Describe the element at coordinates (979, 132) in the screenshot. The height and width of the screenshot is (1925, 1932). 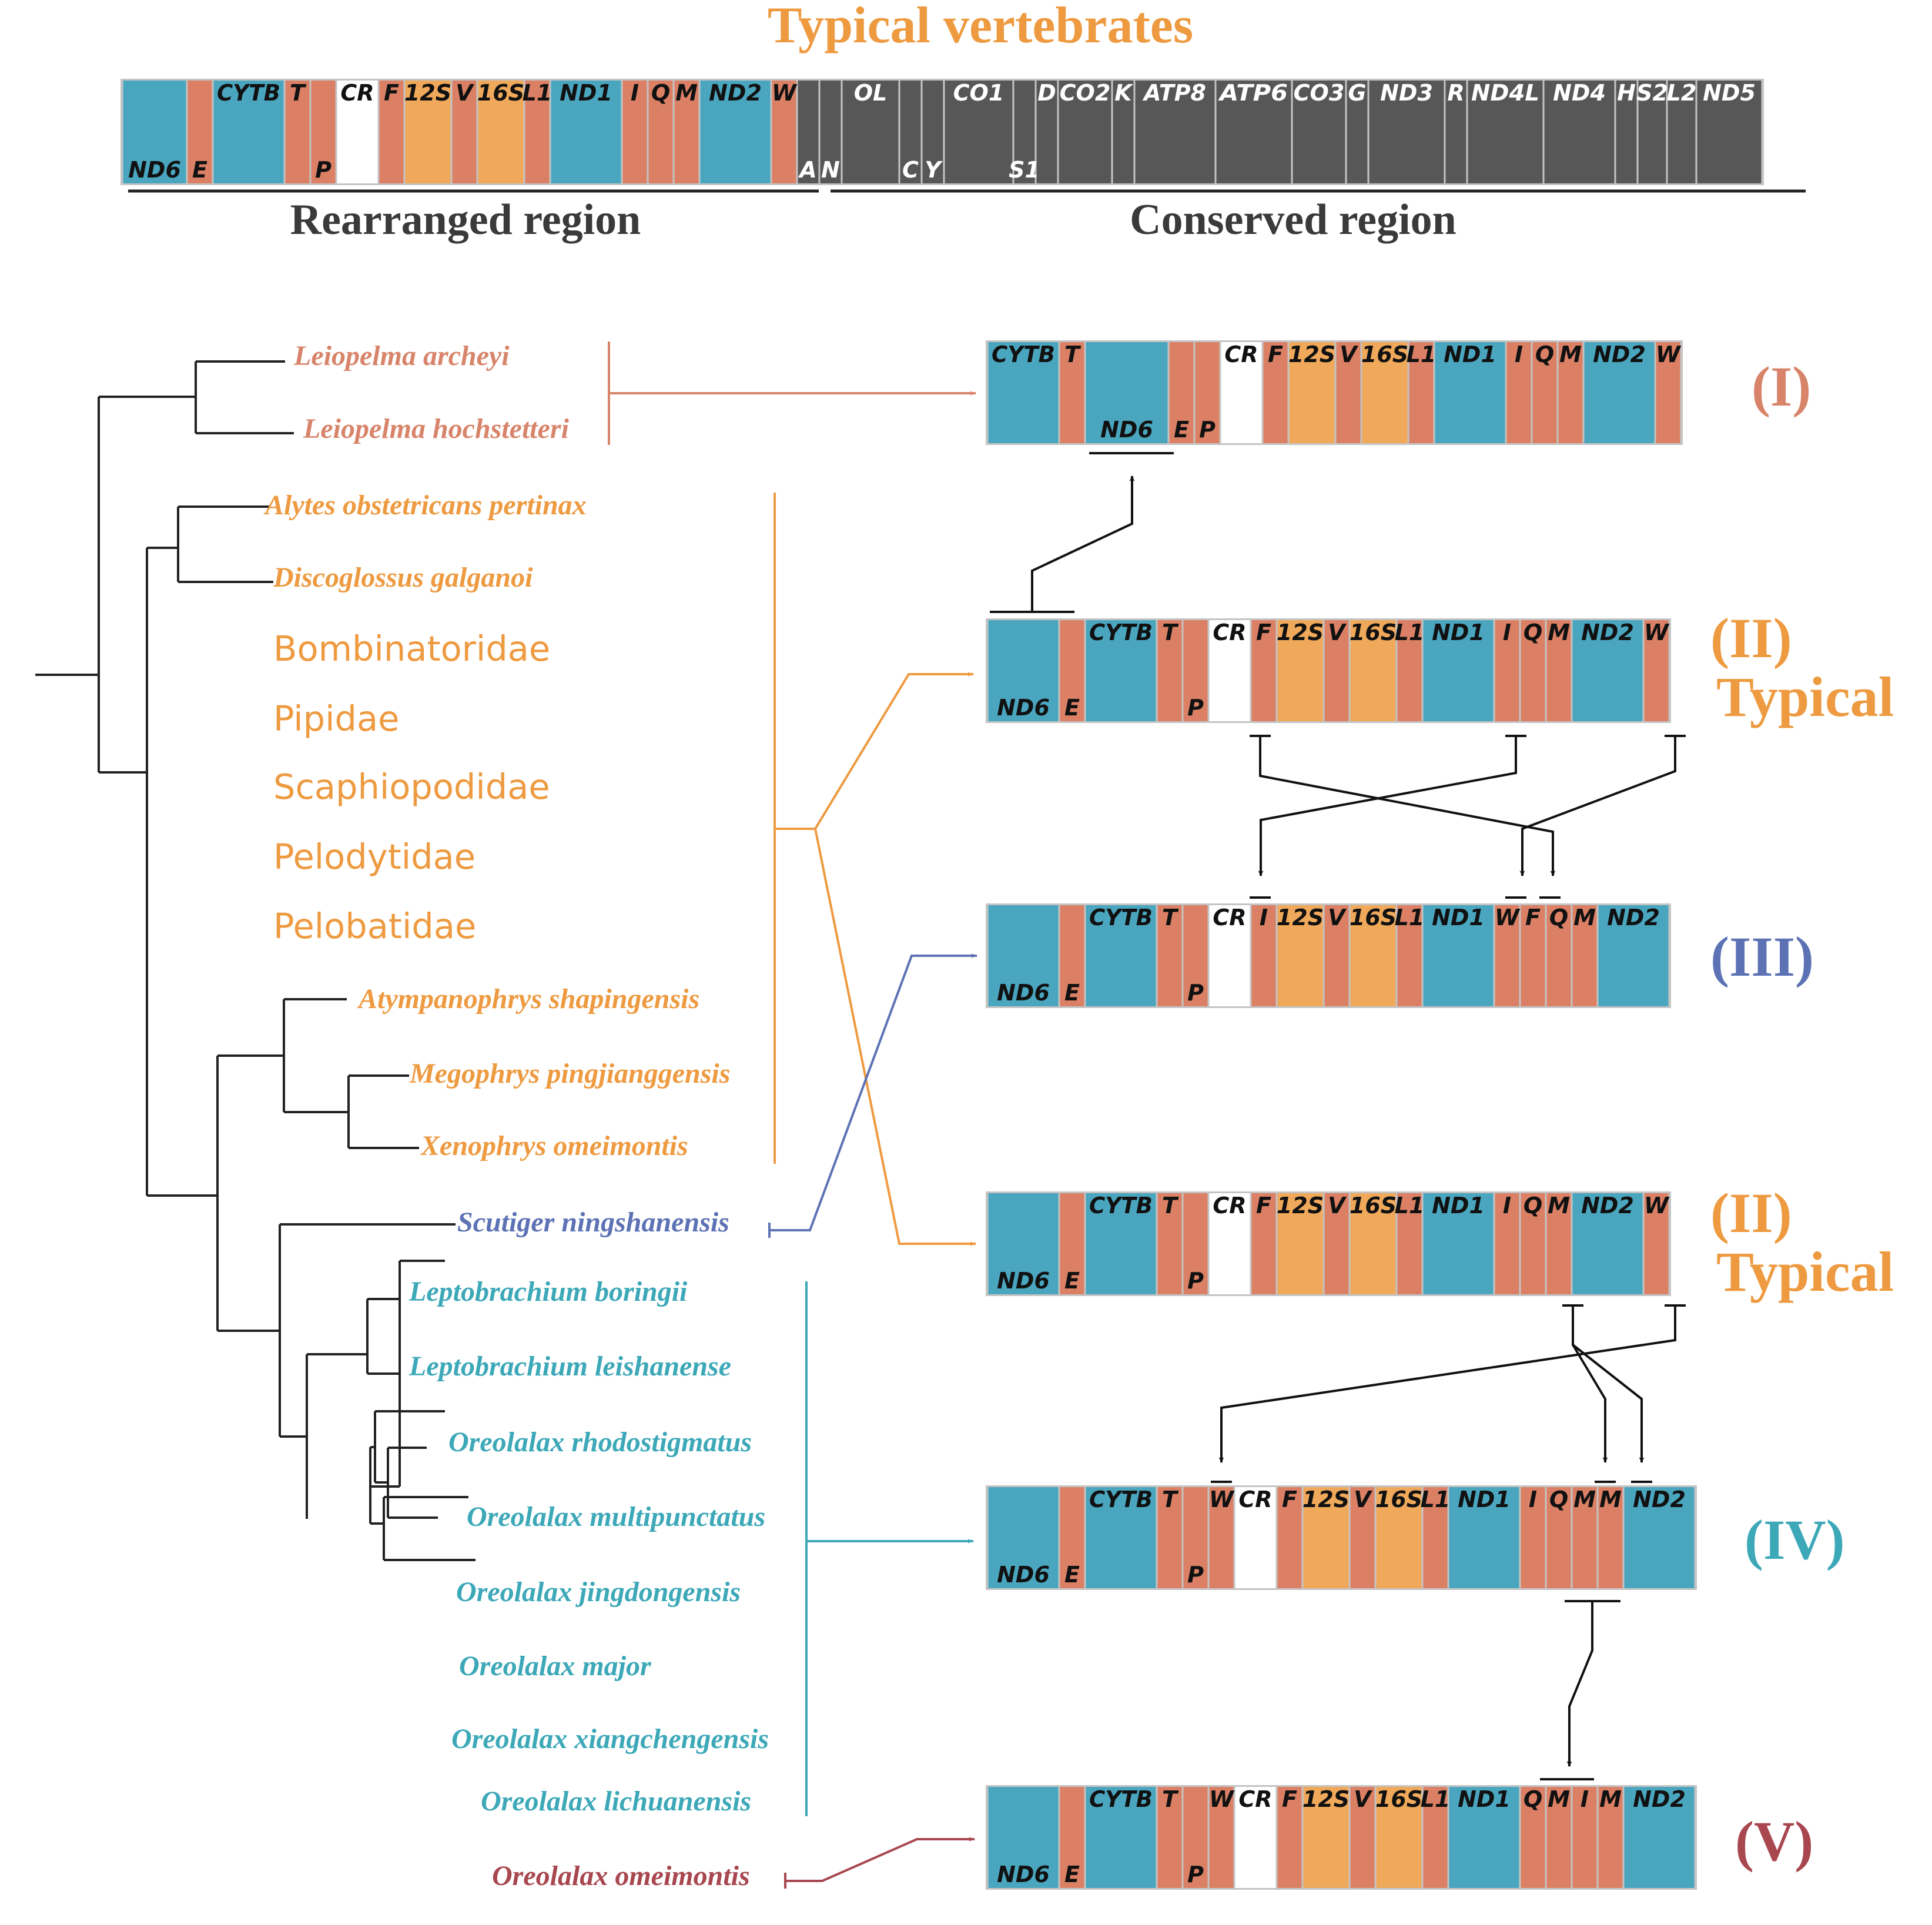
I see `gene-co1-block` at that location.